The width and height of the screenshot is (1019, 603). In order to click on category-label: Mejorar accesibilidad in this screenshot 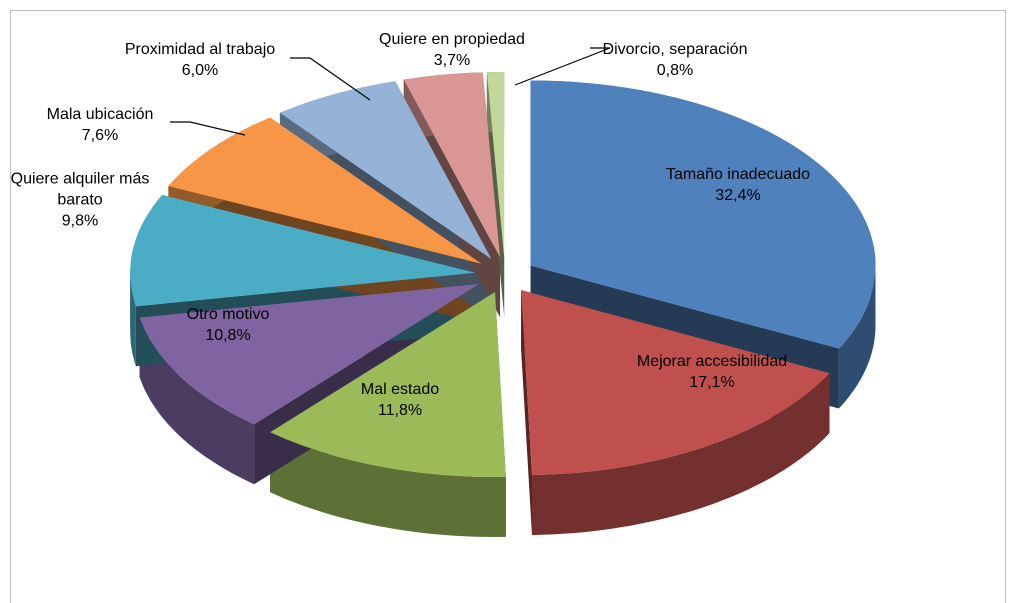, I will do `click(712, 361)`.